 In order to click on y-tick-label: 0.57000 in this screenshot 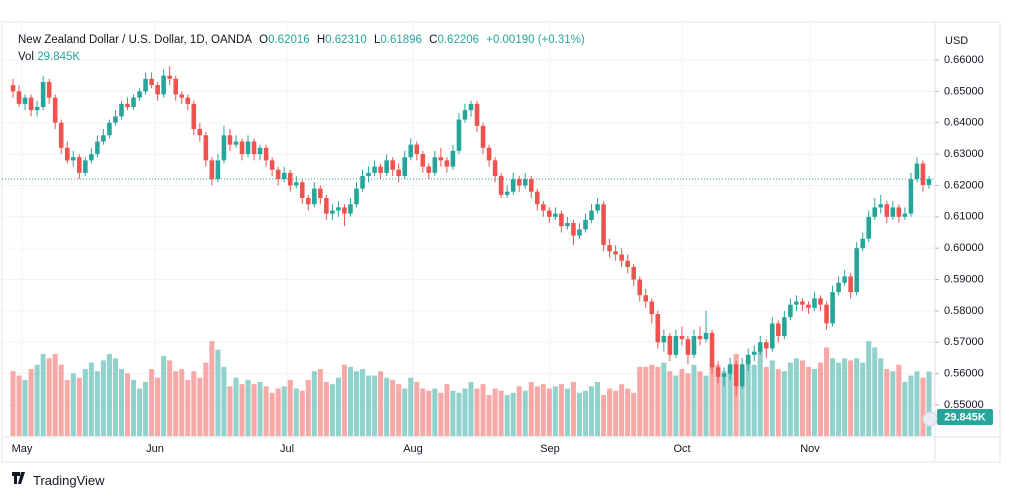, I will do `click(964, 342)`.